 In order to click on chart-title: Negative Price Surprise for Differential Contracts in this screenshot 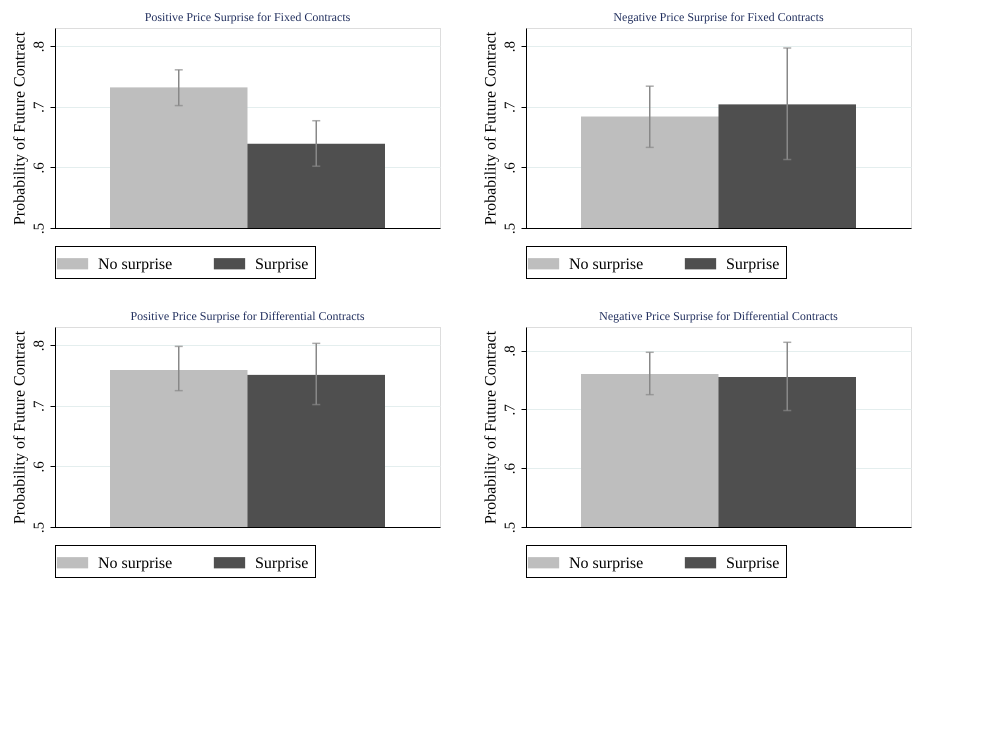, I will do `click(718, 316)`.